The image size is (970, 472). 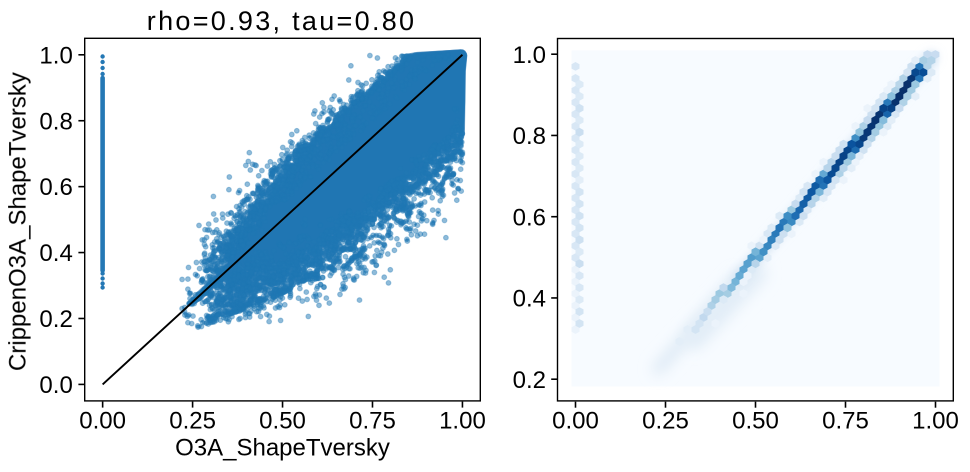 I want to click on svg-text: CrippenO3A_ShapeTversky, so click(x=18, y=221).